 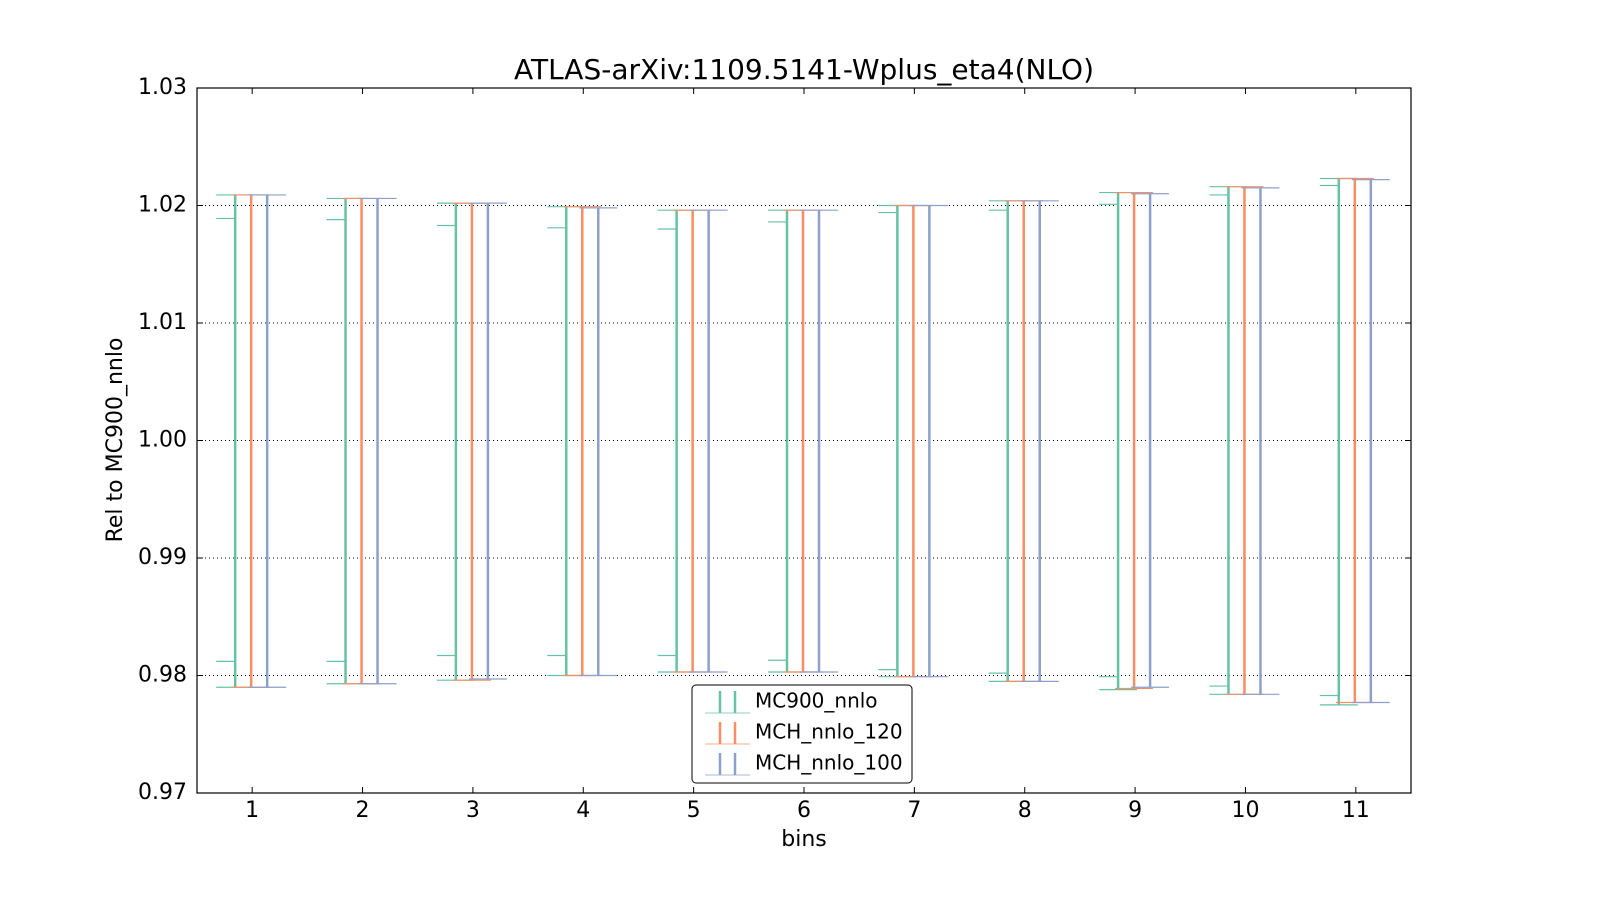 I want to click on x-tick-label: 9, so click(x=1135, y=810).